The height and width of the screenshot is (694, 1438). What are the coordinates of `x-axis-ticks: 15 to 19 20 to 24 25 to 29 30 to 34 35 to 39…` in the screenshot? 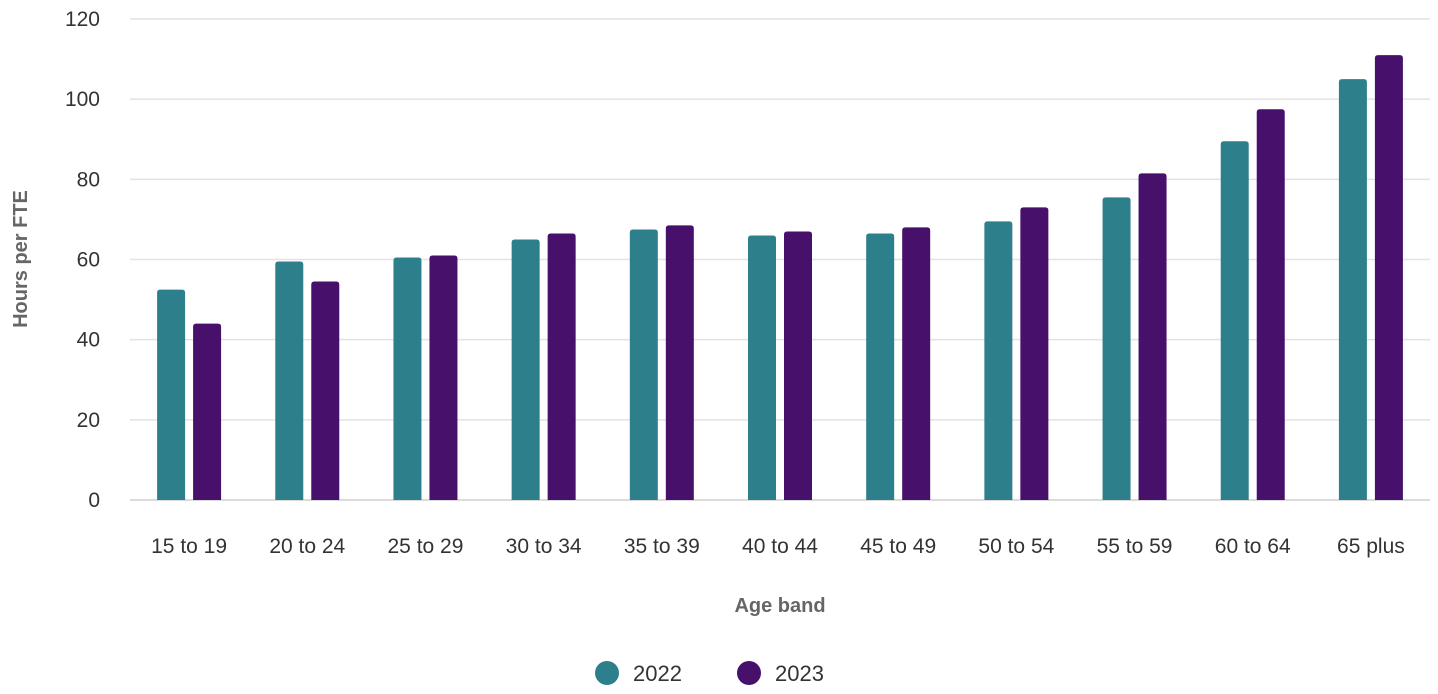 It's located at (778, 546).